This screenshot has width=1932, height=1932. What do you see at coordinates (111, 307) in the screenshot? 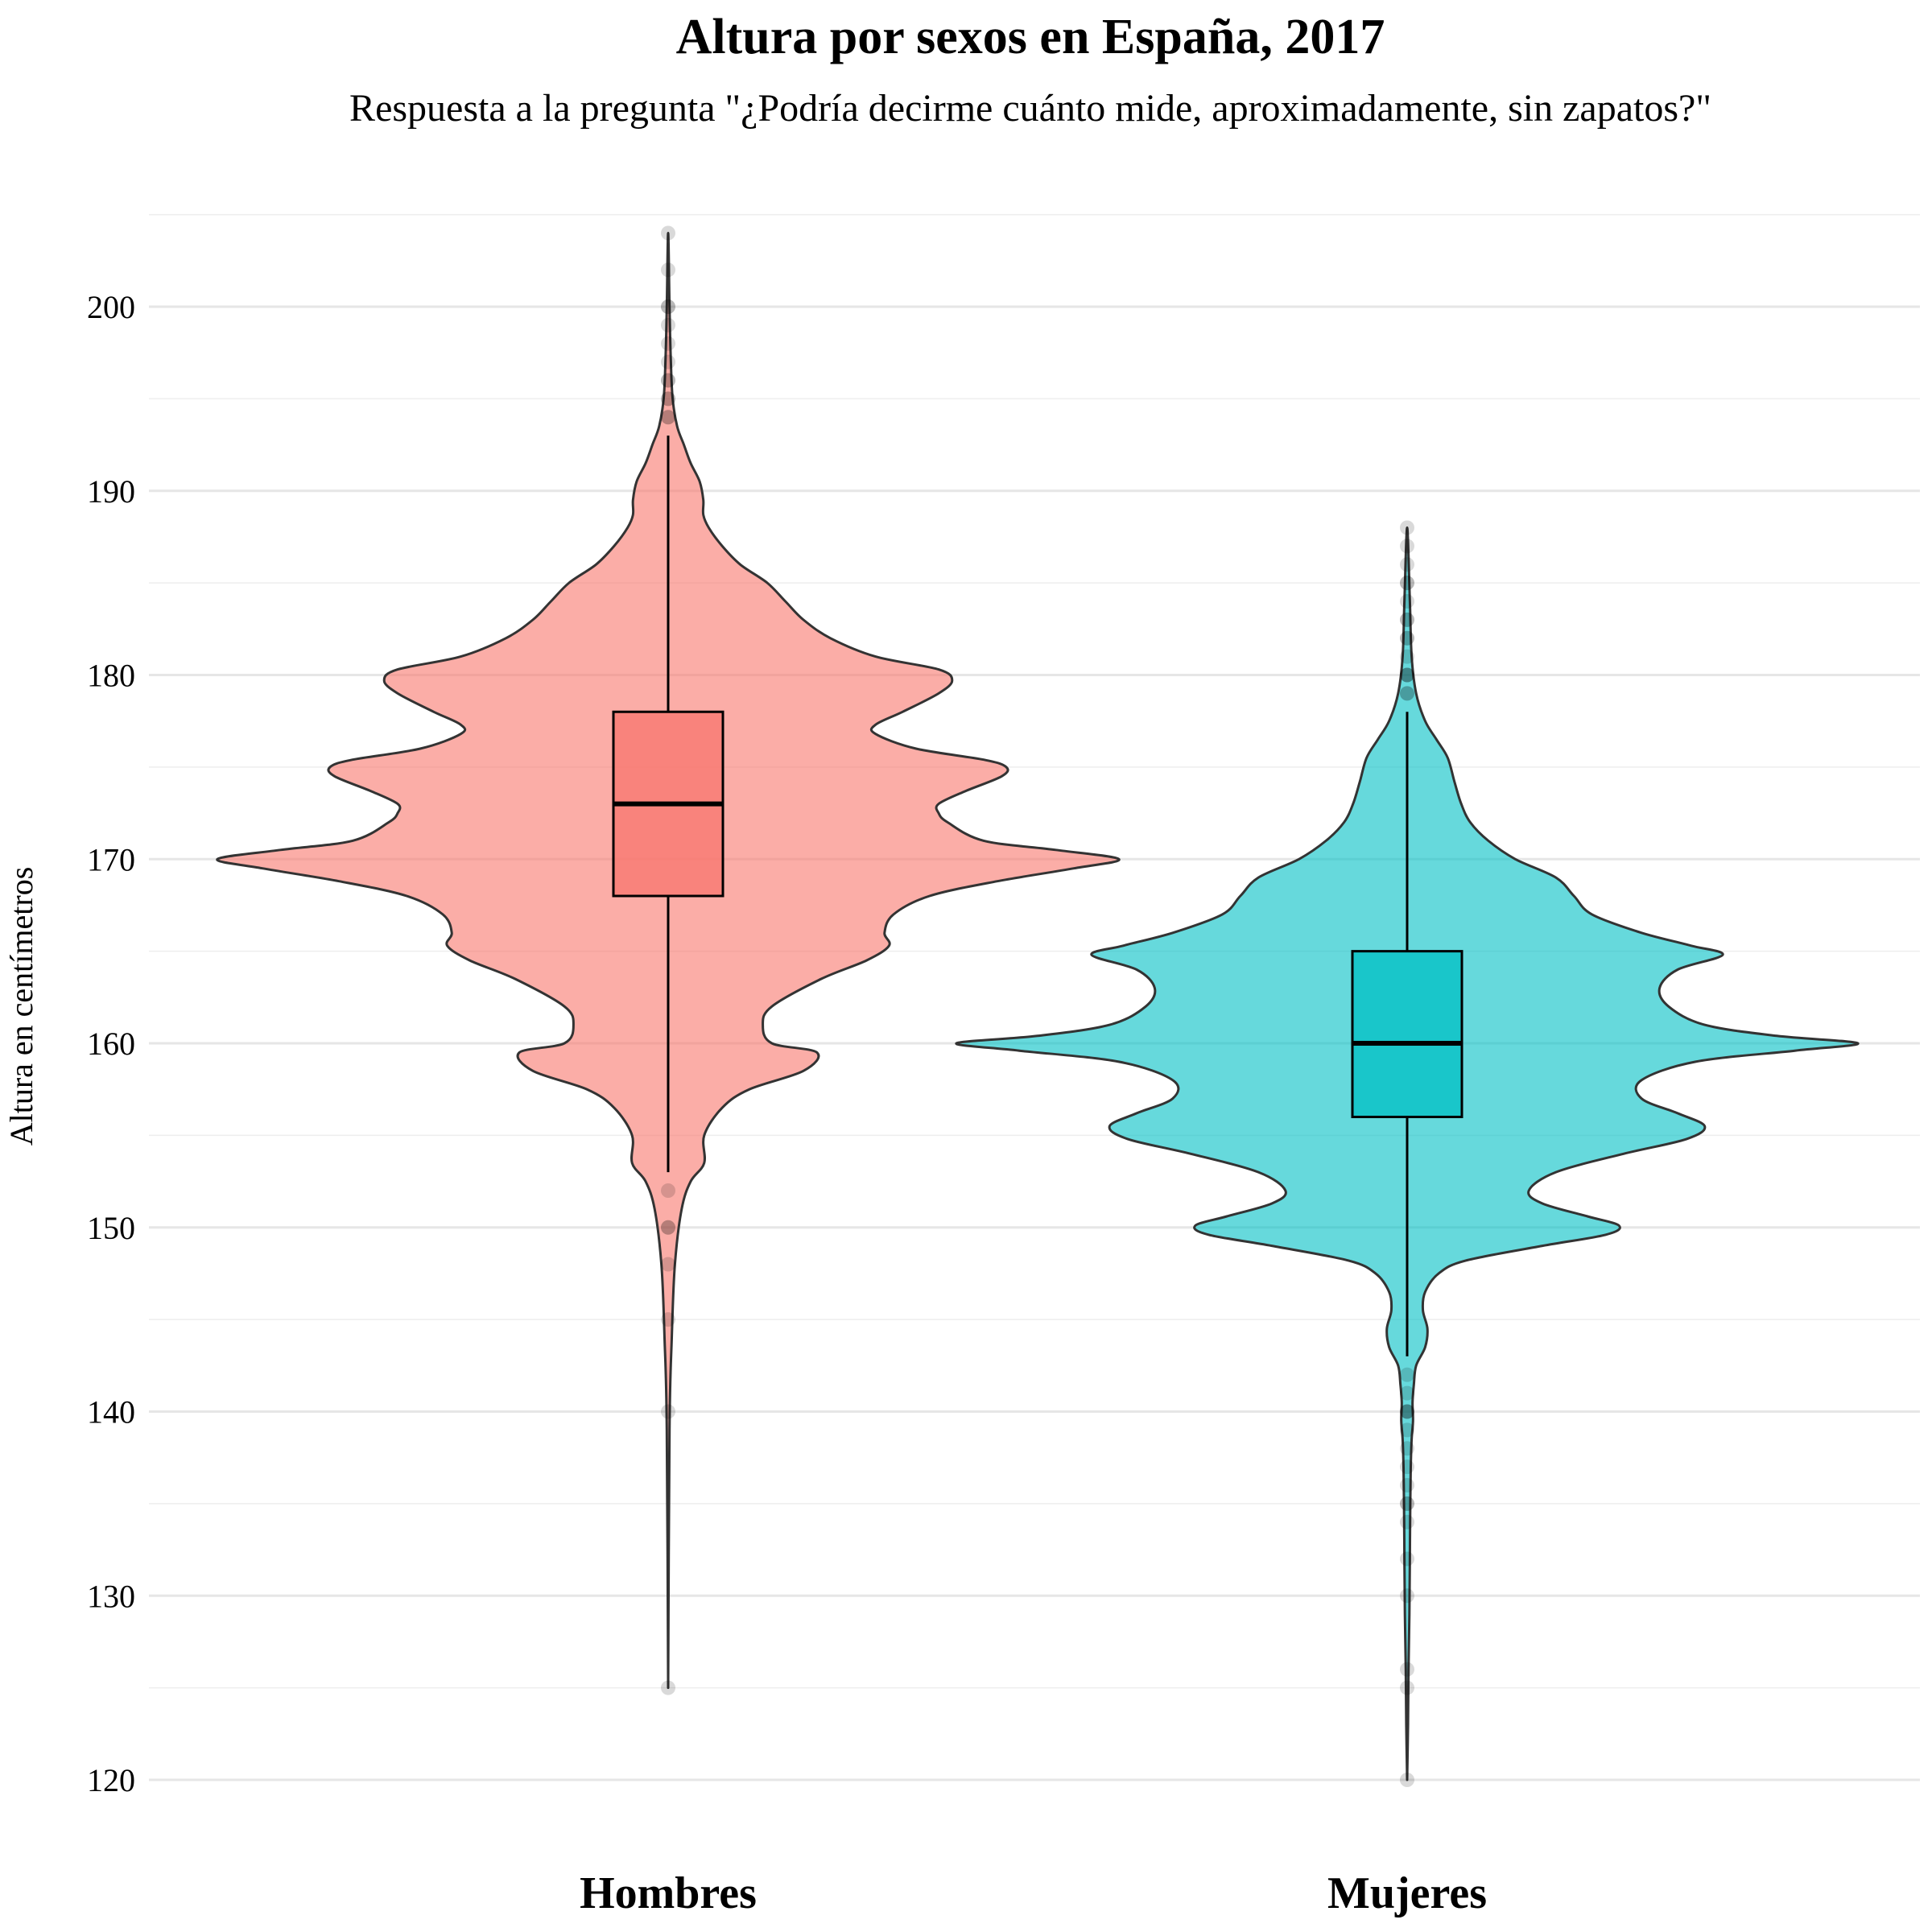
I see `y-tick-label-200: 200` at bounding box center [111, 307].